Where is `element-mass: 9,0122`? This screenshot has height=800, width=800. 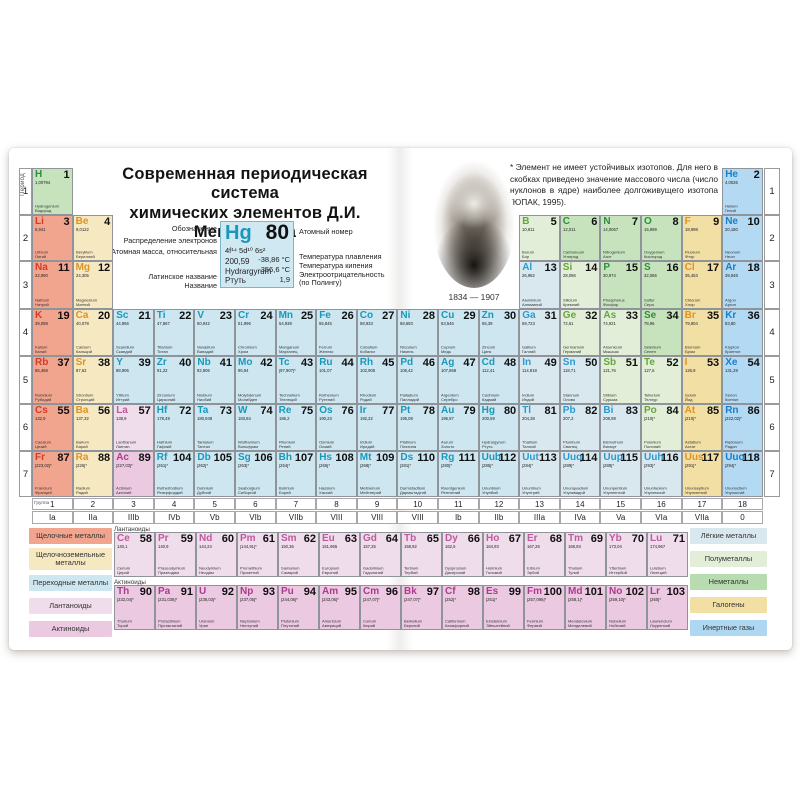
element-mass: 9,0122 is located at coordinates (82, 229).